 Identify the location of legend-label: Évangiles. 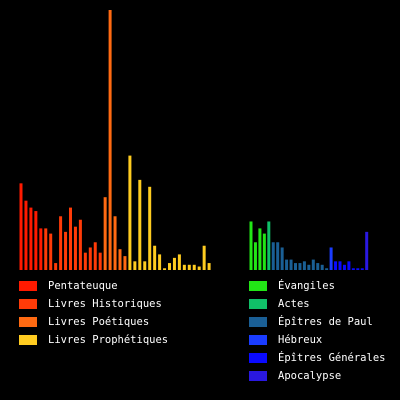
(306, 286).